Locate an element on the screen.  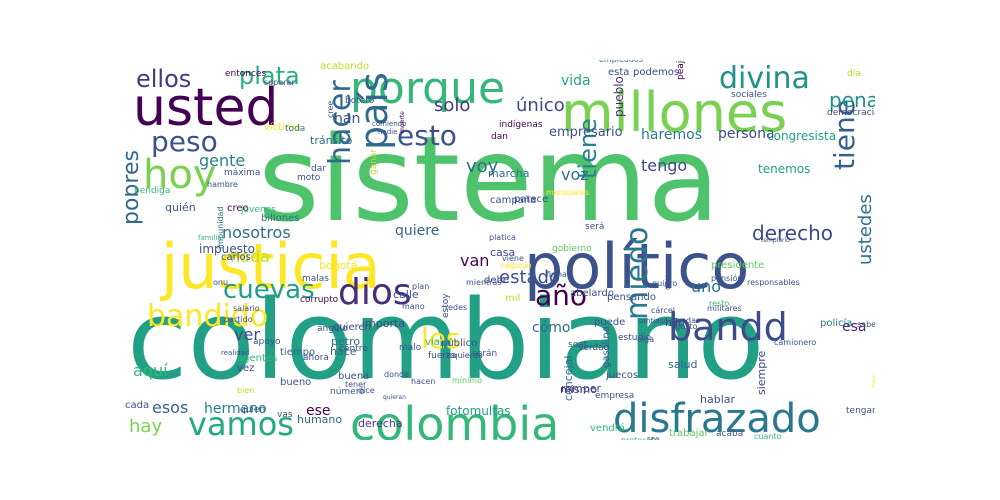
word-176: doy is located at coordinates (667, 282).